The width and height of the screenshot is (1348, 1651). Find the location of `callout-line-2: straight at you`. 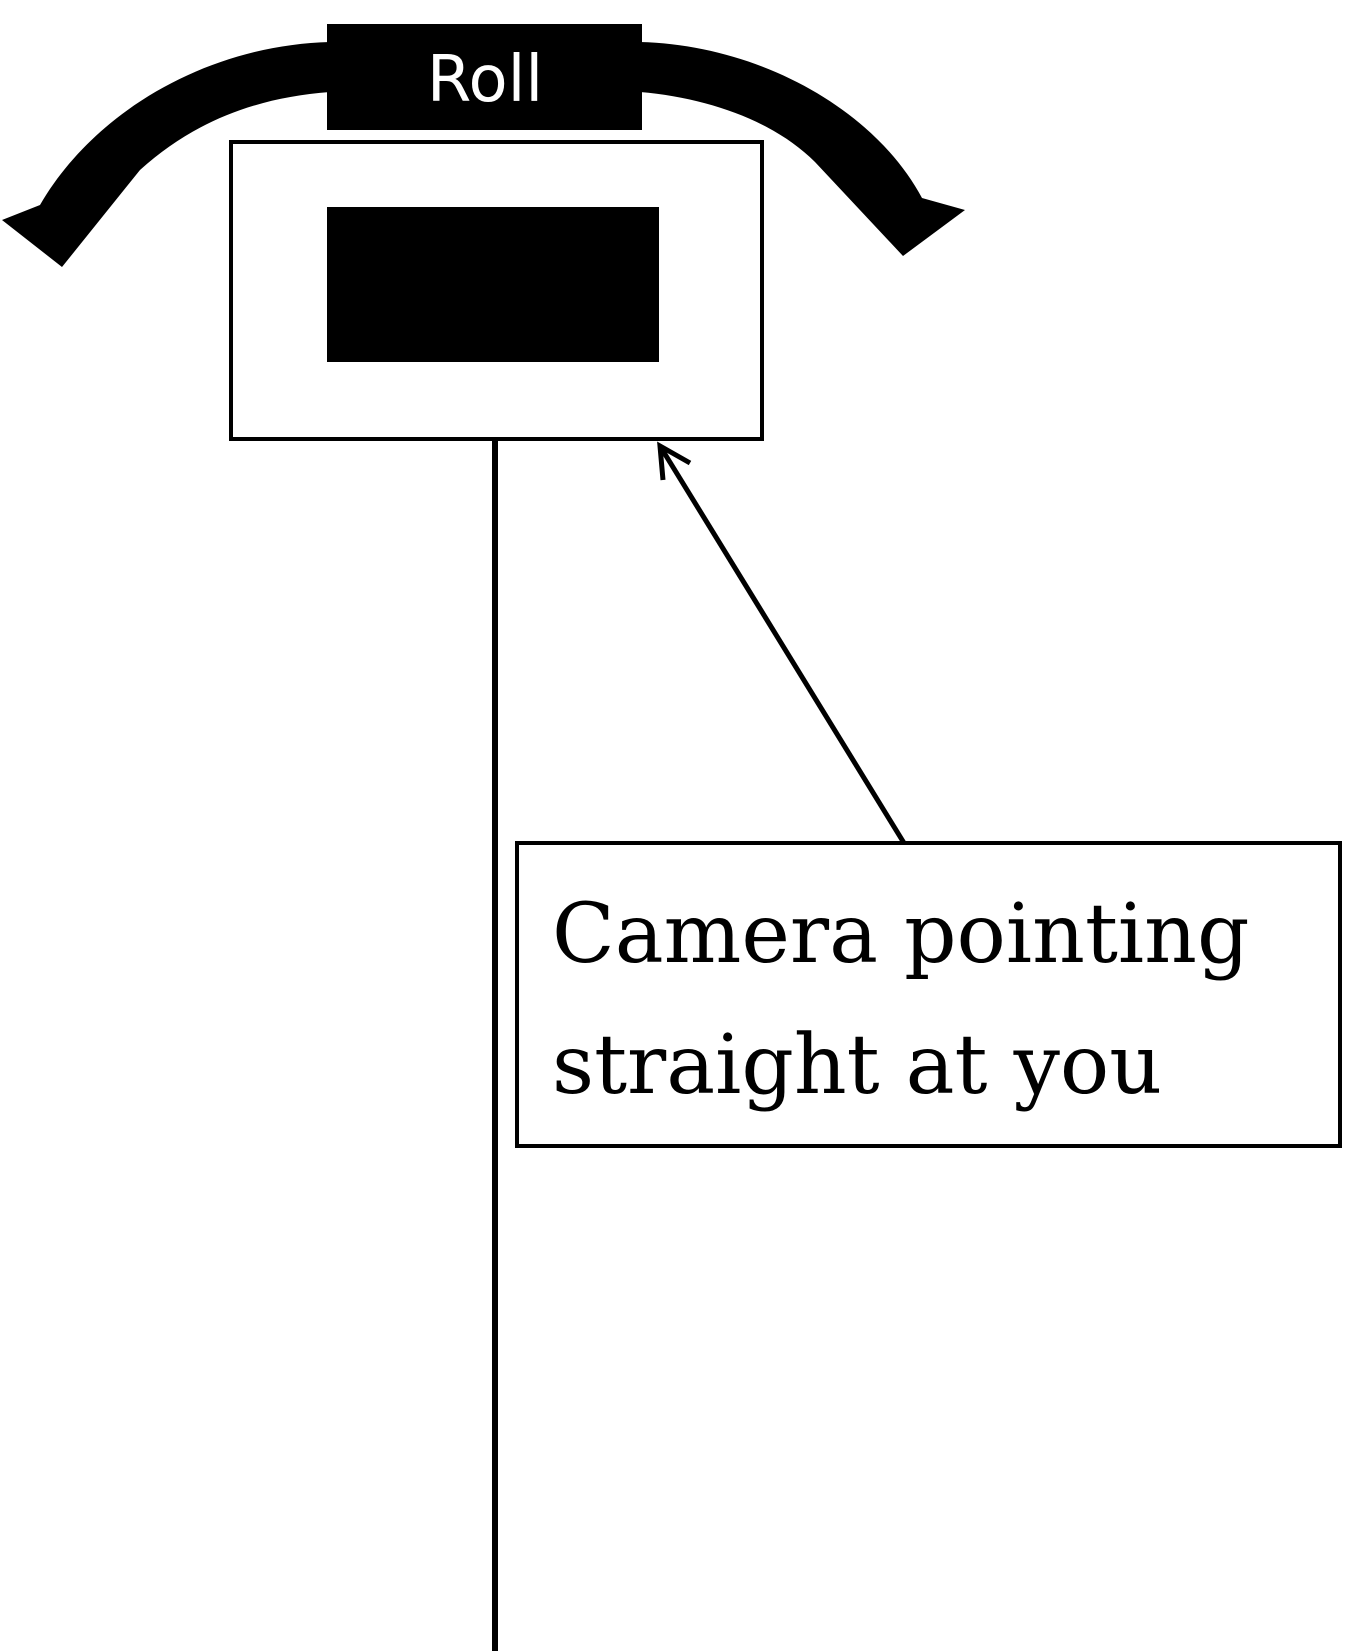

callout-line-2: straight at you is located at coordinates (857, 1065).